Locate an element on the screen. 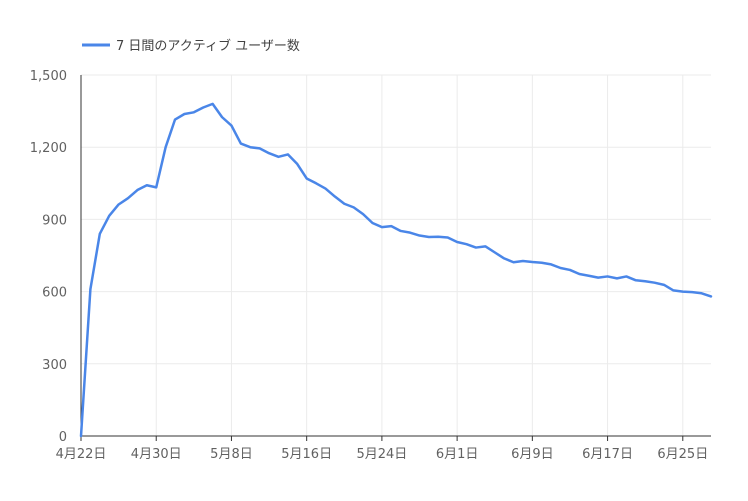  y-tick-label: 0 is located at coordinates (63, 437).